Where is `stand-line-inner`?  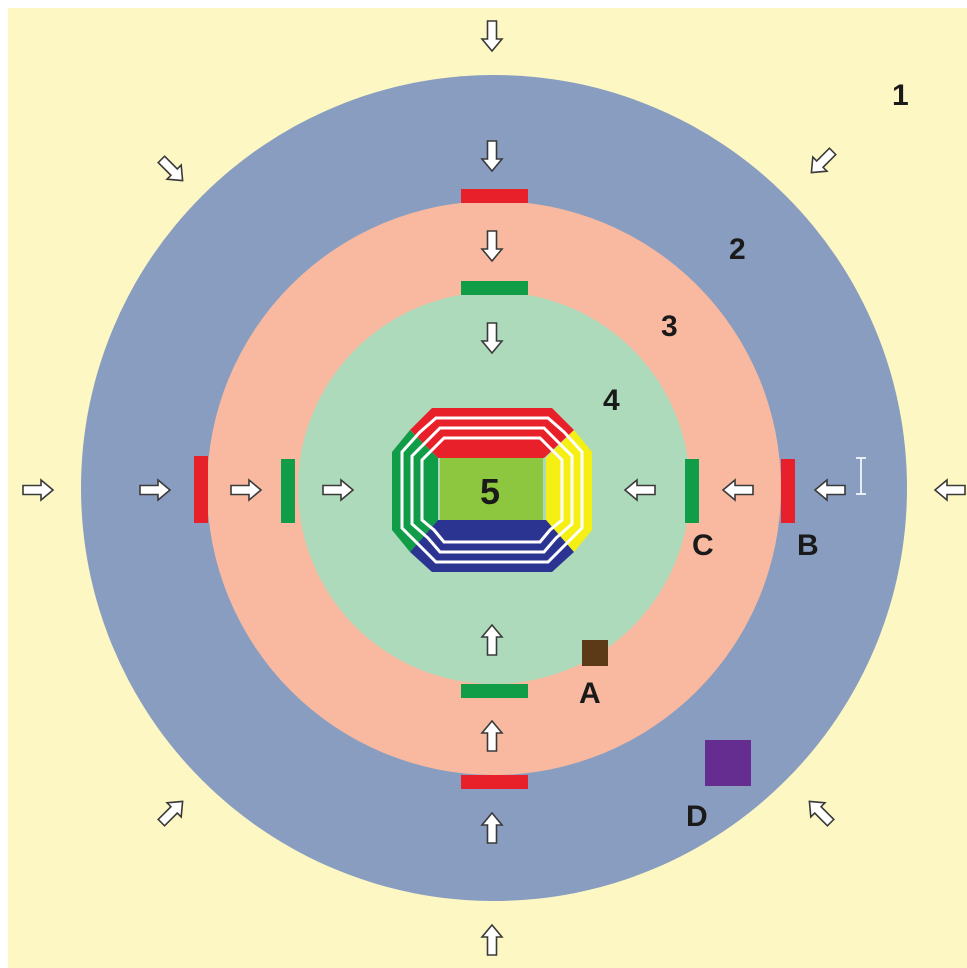
stand-line-inner is located at coordinates (492, 490).